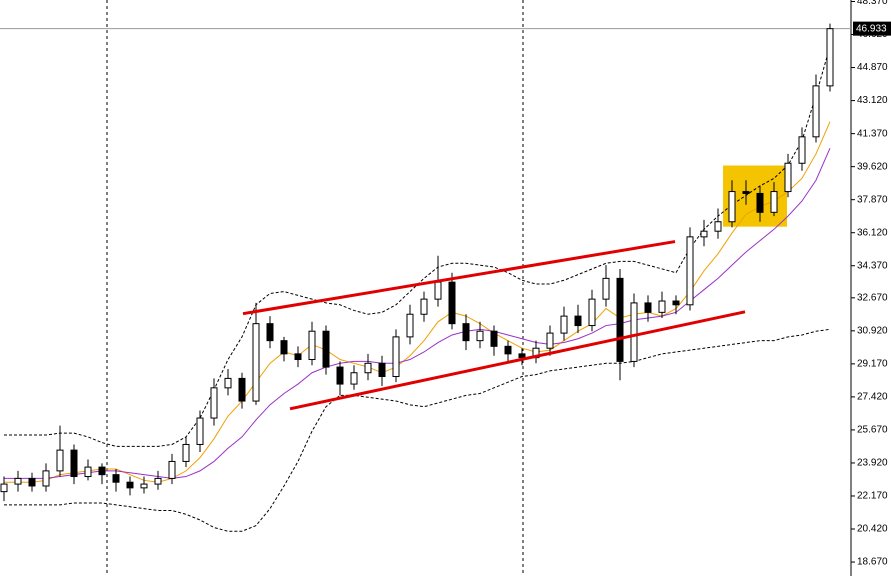 This screenshot has width=891, height=576. What do you see at coordinates (872, 67) in the screenshot?
I see `y-tick-label: 44.870` at bounding box center [872, 67].